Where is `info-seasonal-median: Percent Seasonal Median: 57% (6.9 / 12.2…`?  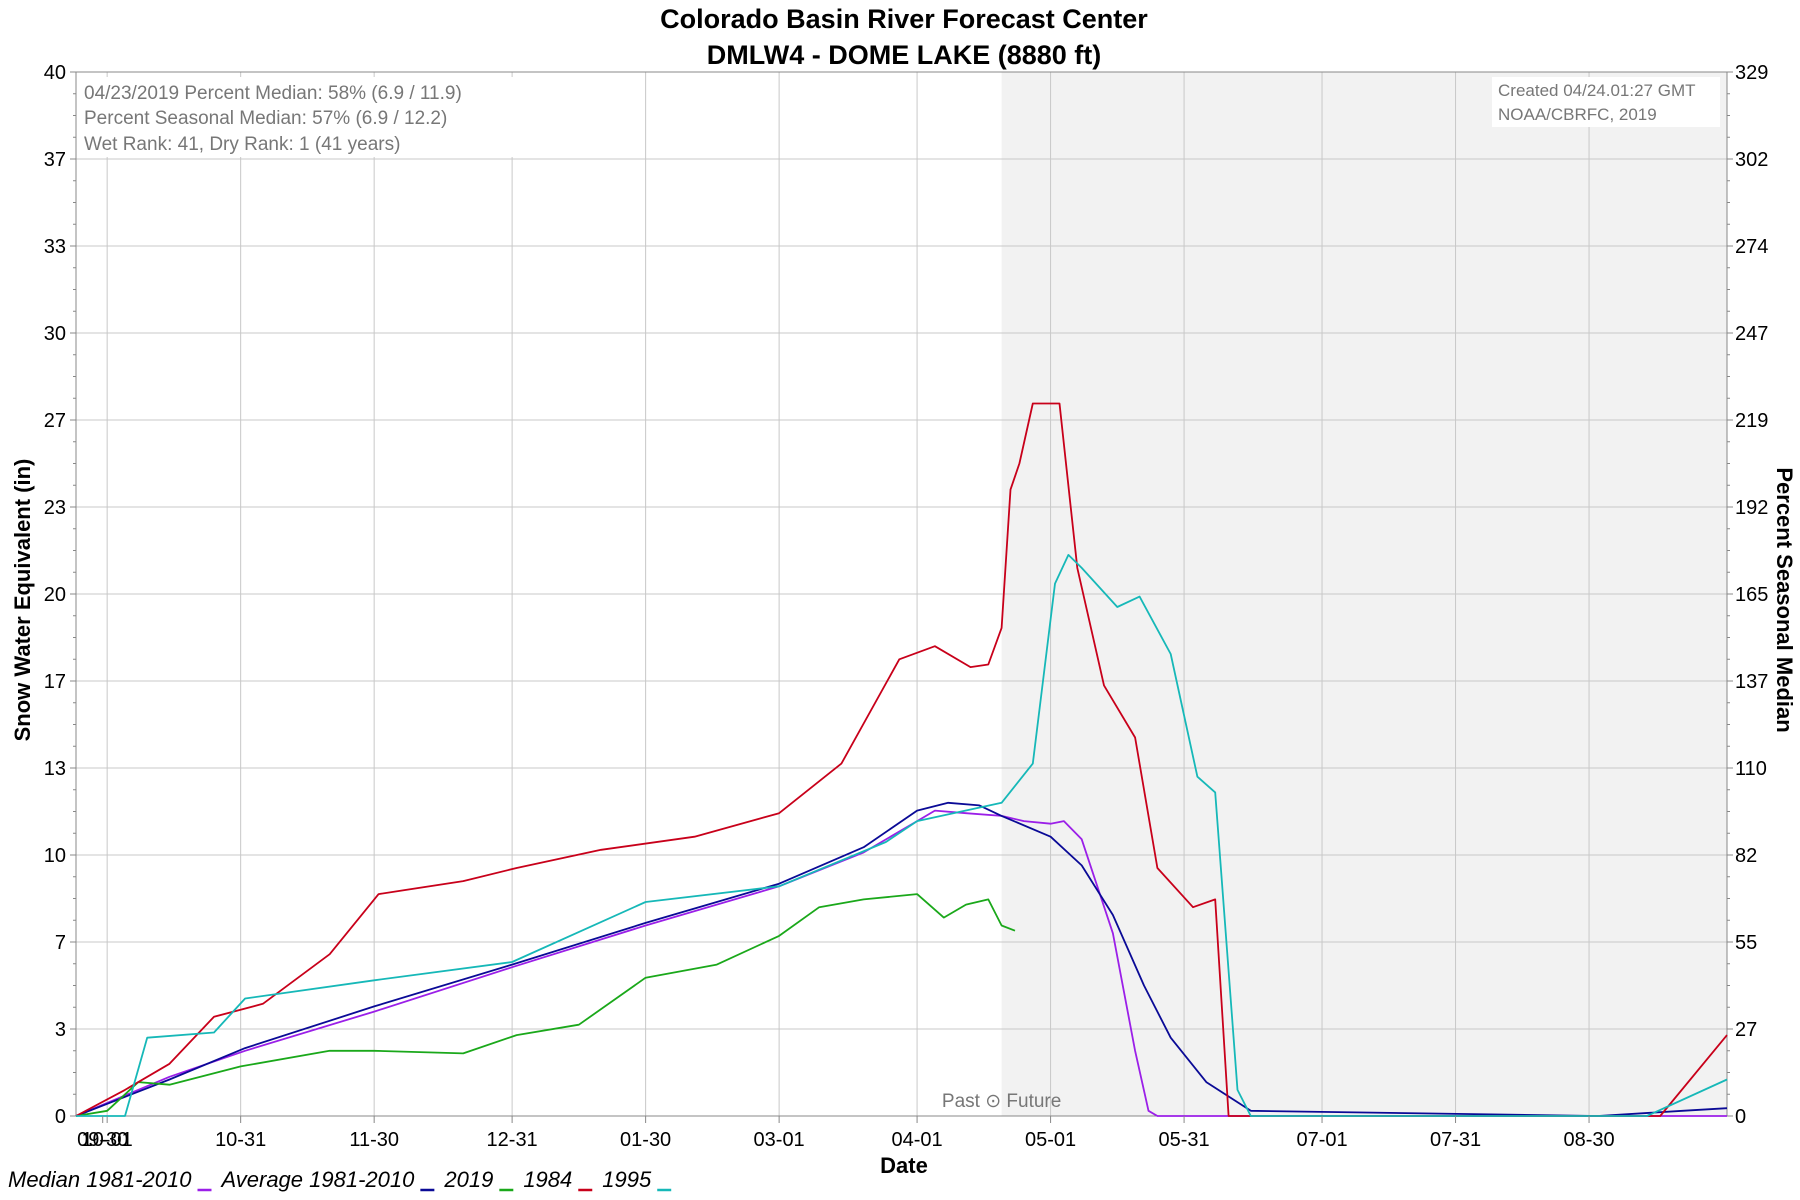
info-seasonal-median: Percent Seasonal Median: 57% (6.9 / 12.2… is located at coordinates (265, 118).